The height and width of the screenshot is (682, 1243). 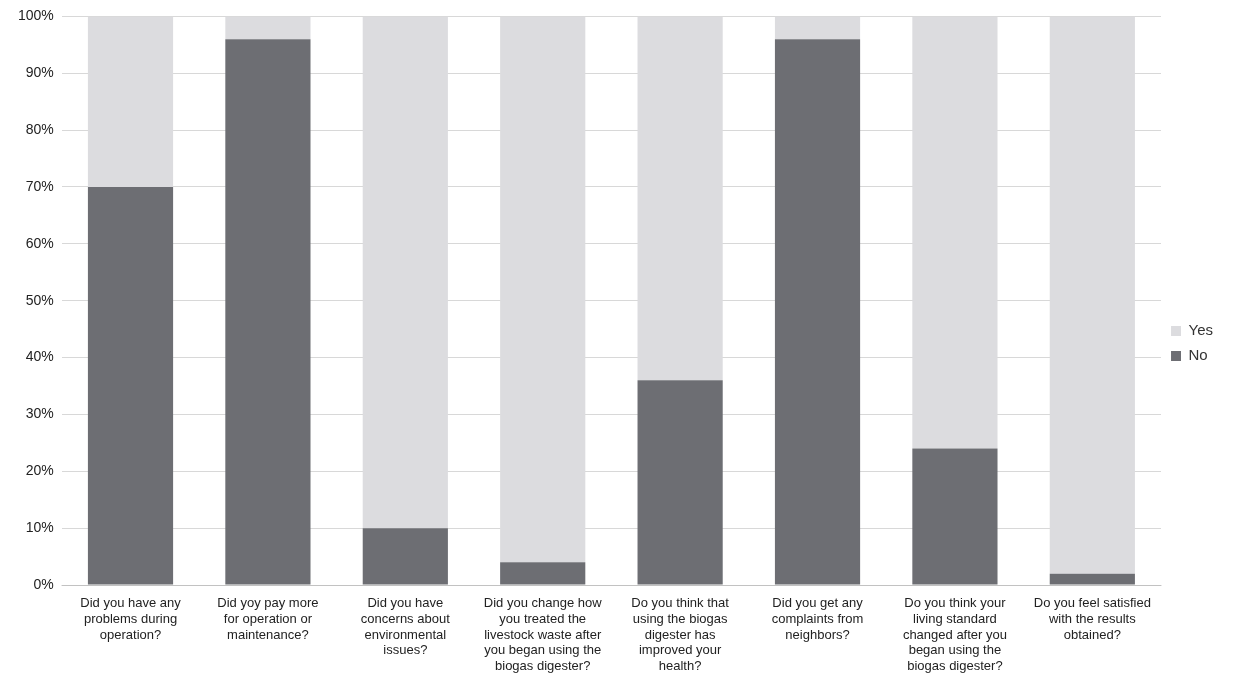 I want to click on legend-label: Yes, so click(x=1201, y=330).